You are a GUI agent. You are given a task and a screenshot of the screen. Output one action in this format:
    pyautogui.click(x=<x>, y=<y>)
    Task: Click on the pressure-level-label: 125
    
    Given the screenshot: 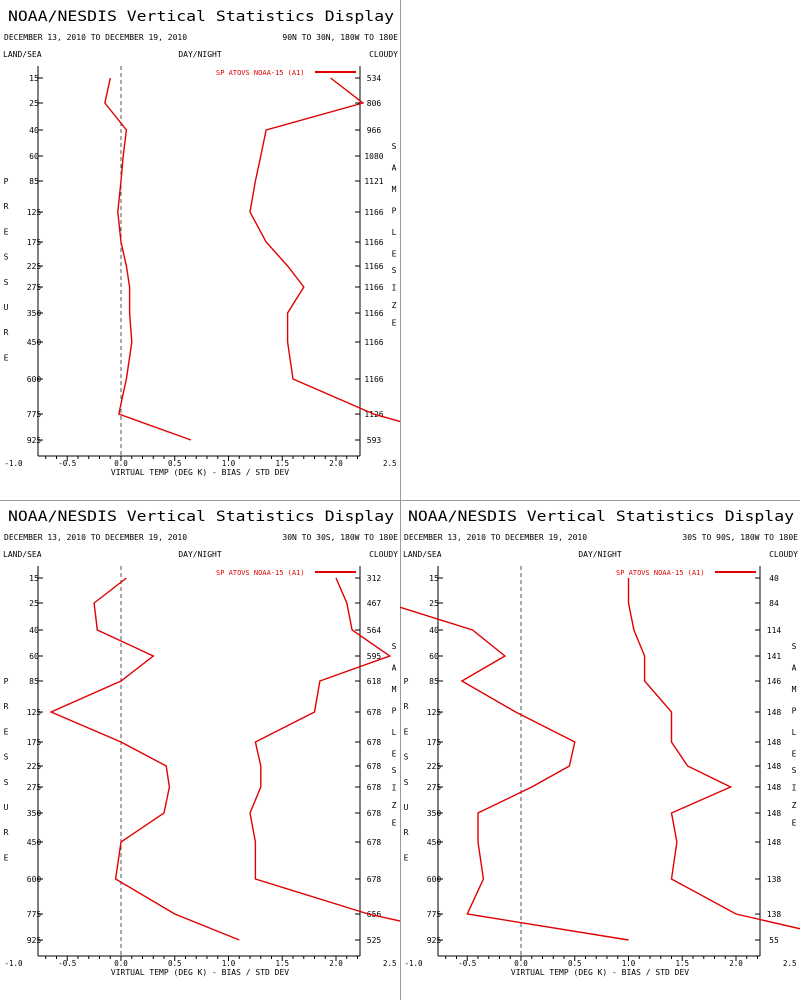 What is the action you would take?
    pyautogui.click(x=34, y=212)
    